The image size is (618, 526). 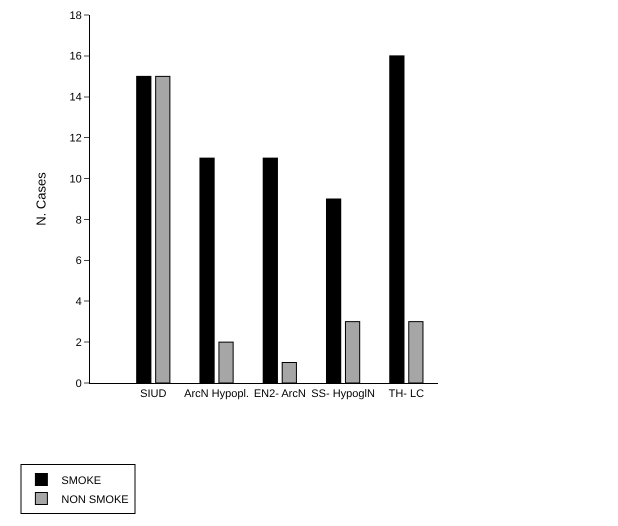 I want to click on y-tick-label: 6, so click(x=79, y=261).